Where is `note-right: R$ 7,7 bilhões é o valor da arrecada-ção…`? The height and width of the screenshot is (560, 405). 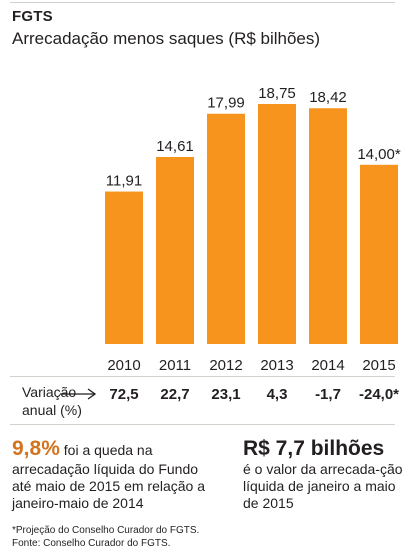
note-right: R$ 7,7 bilhões é o valor da arrecada-ção… is located at coordinates (323, 474).